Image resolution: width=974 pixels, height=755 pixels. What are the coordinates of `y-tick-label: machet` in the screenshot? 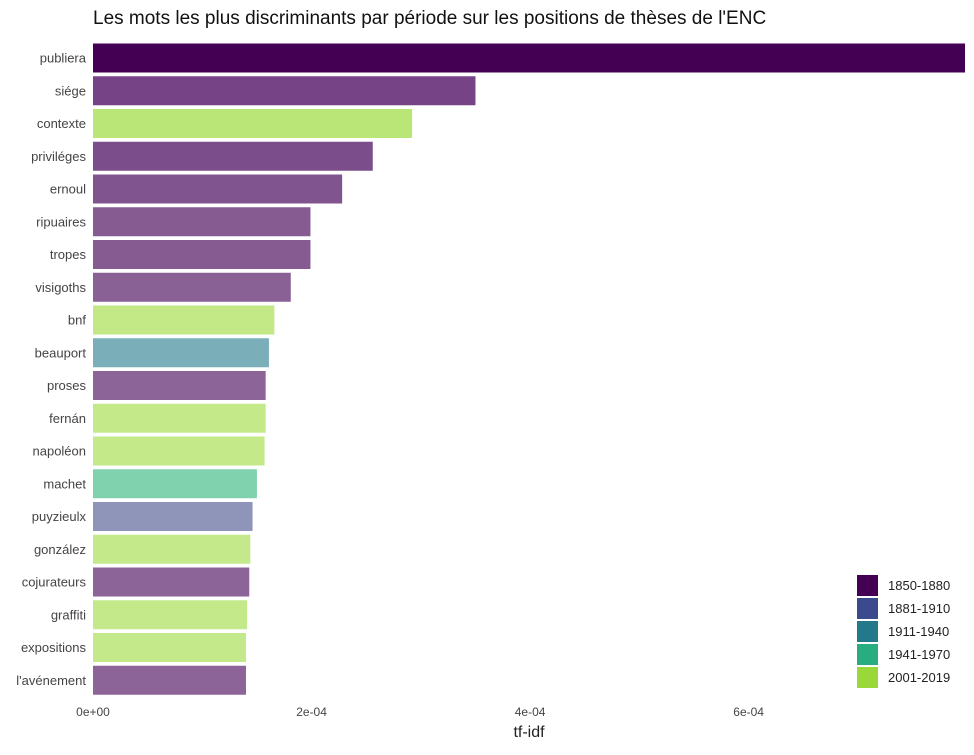 It's located at (64, 483).